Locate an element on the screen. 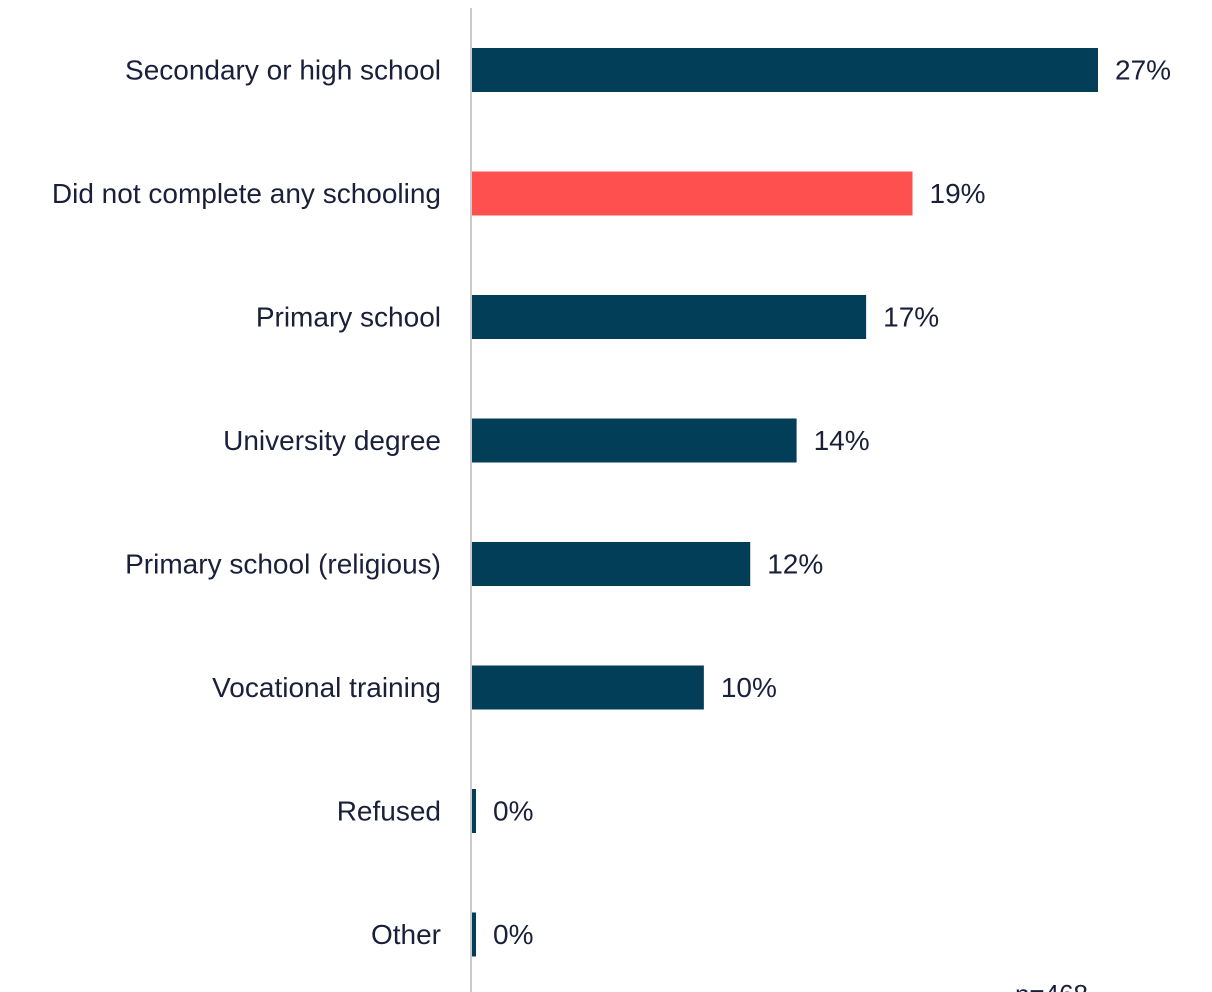 This screenshot has width=1212, height=992. category-label-primary-school-religious: Primary school (religious) is located at coordinates (283, 564).